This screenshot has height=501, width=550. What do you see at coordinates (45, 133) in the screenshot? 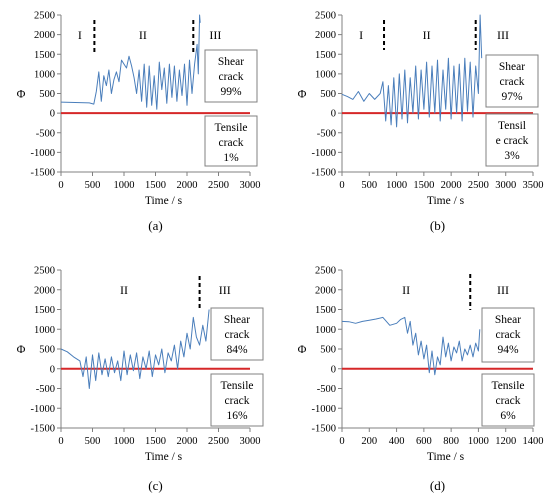
I see `panel-a-y-tick-label: -500` at bounding box center [45, 133].